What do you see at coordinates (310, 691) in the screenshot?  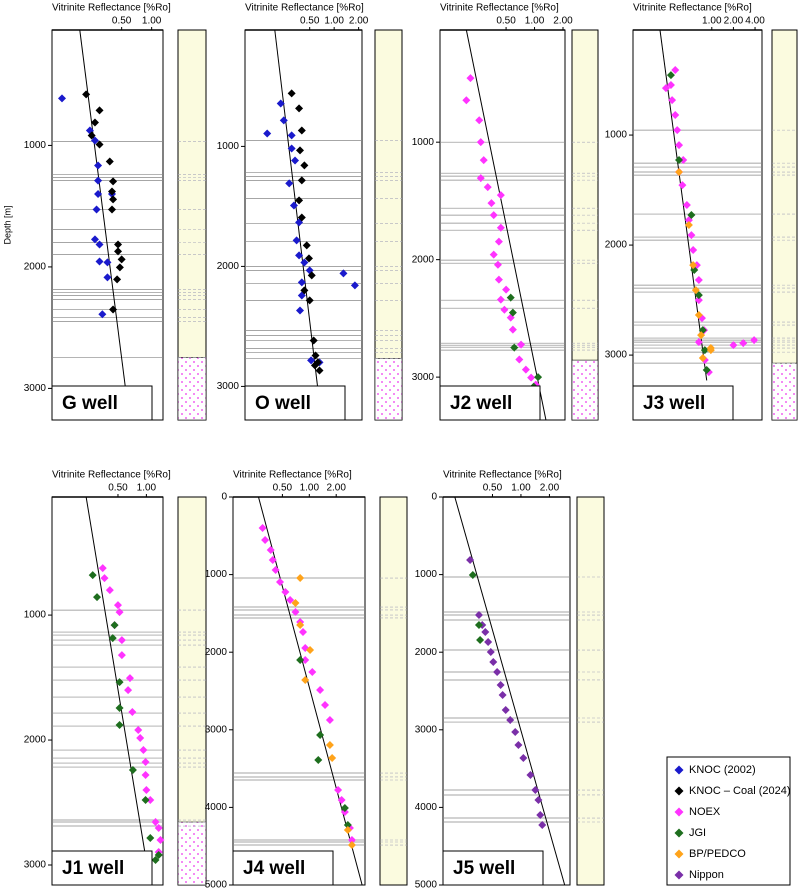 I see `trend-line` at bounding box center [310, 691].